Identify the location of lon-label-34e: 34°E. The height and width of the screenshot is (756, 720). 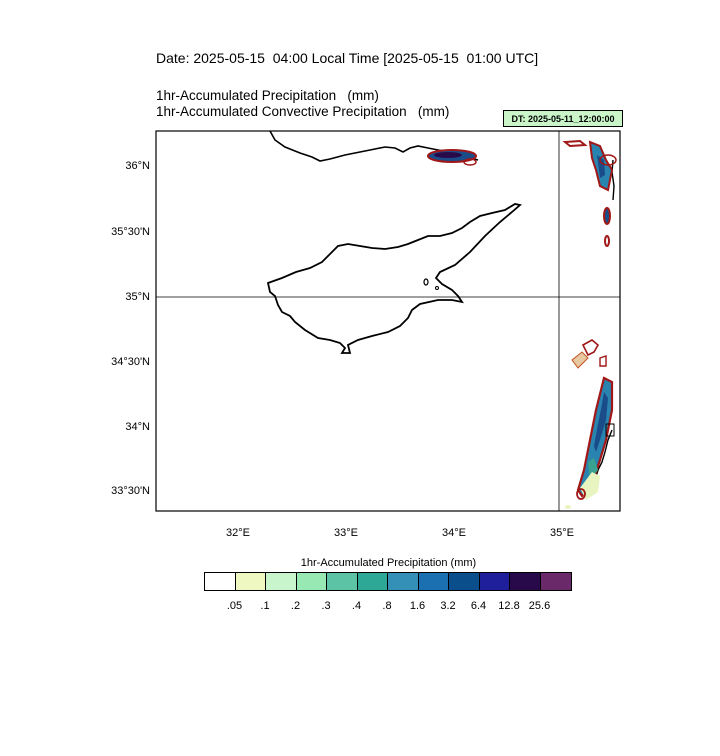
(454, 533).